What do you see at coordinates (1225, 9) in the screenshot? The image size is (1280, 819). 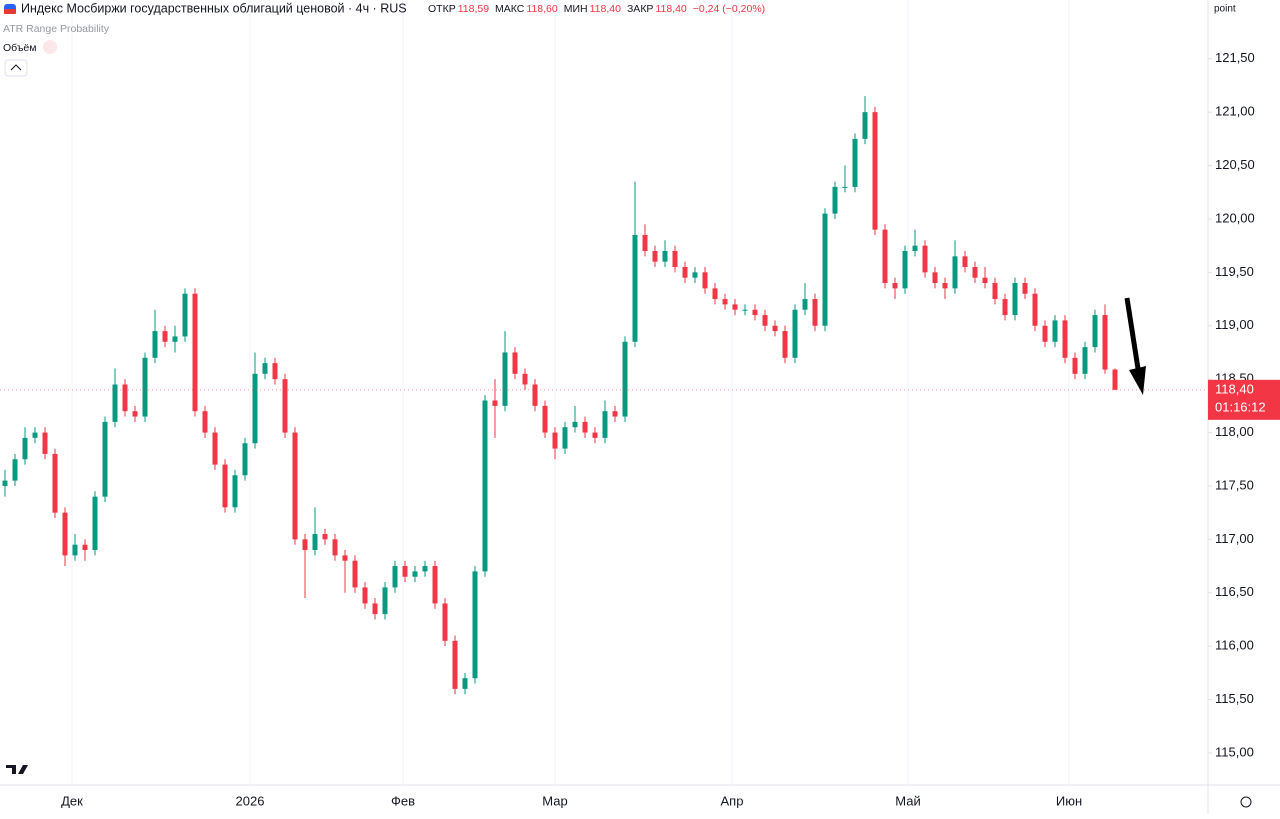 I see `unit-label: point` at bounding box center [1225, 9].